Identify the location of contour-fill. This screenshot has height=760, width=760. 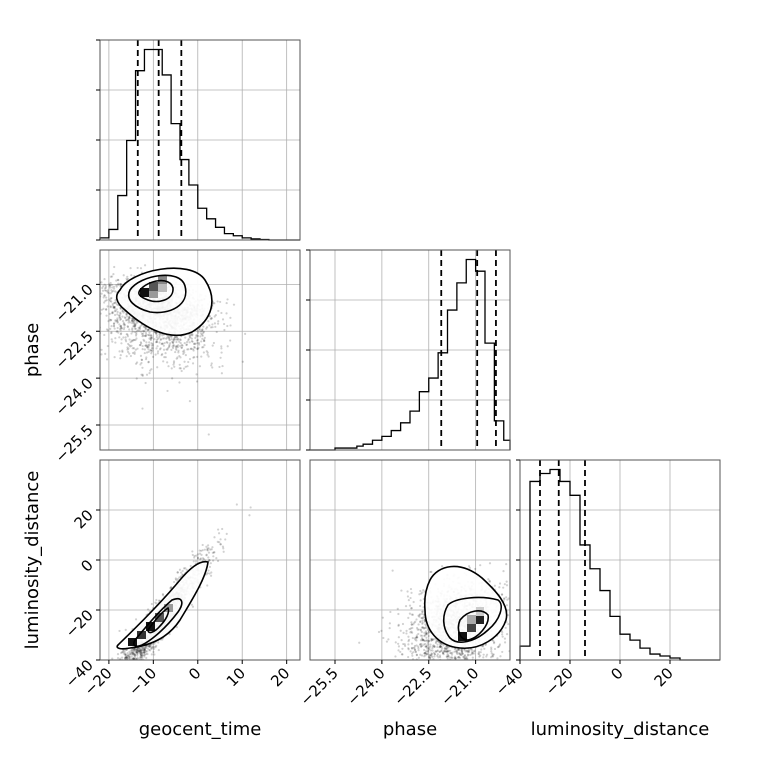
(164, 302).